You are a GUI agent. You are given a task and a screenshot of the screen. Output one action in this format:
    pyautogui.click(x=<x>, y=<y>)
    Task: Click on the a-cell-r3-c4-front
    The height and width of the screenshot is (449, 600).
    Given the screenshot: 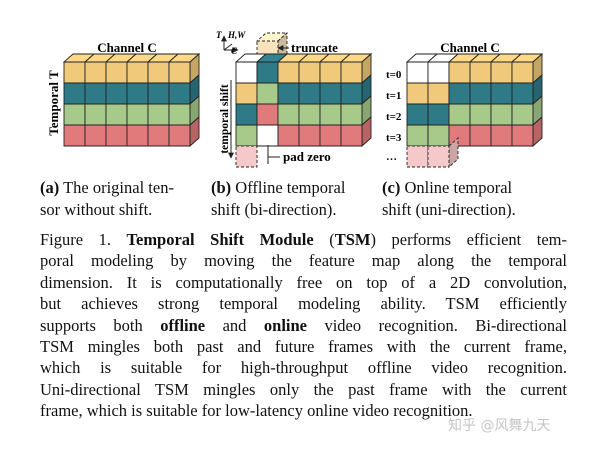 What is the action you would take?
    pyautogui.click(x=158, y=135)
    